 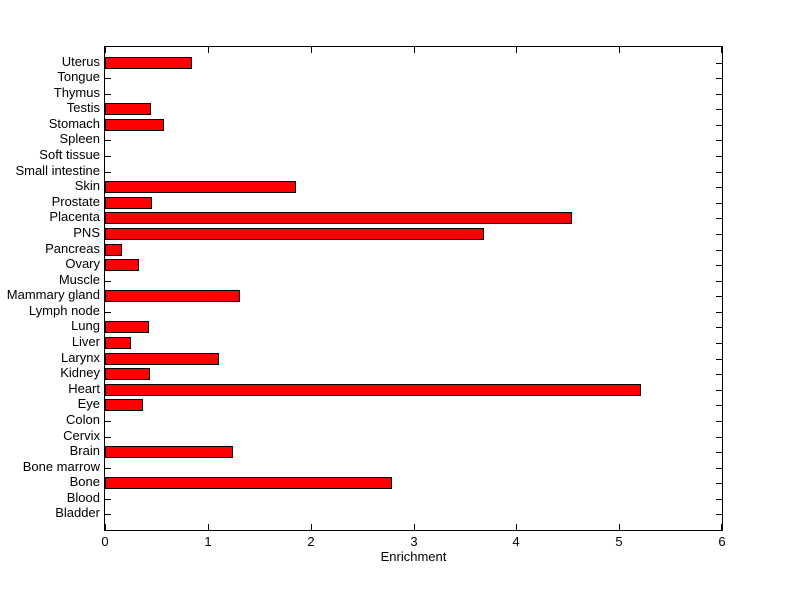 I want to click on y-category-label: Spleen, so click(x=79, y=138).